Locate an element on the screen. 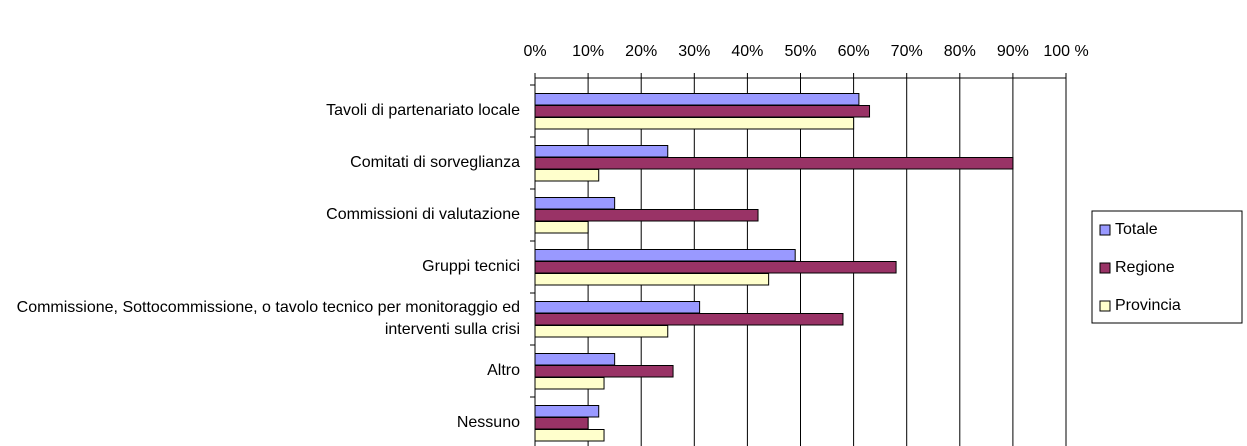 The width and height of the screenshot is (1247, 446). x-tick-label: 20% is located at coordinates (641, 51).